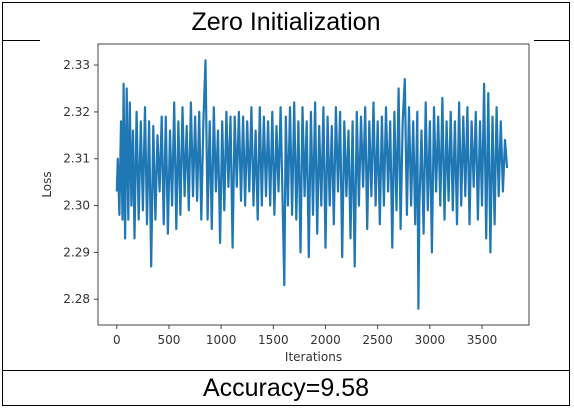 The width and height of the screenshot is (574, 410). What do you see at coordinates (76, 112) in the screenshot?
I see `y-tick-label: 2.32` at bounding box center [76, 112].